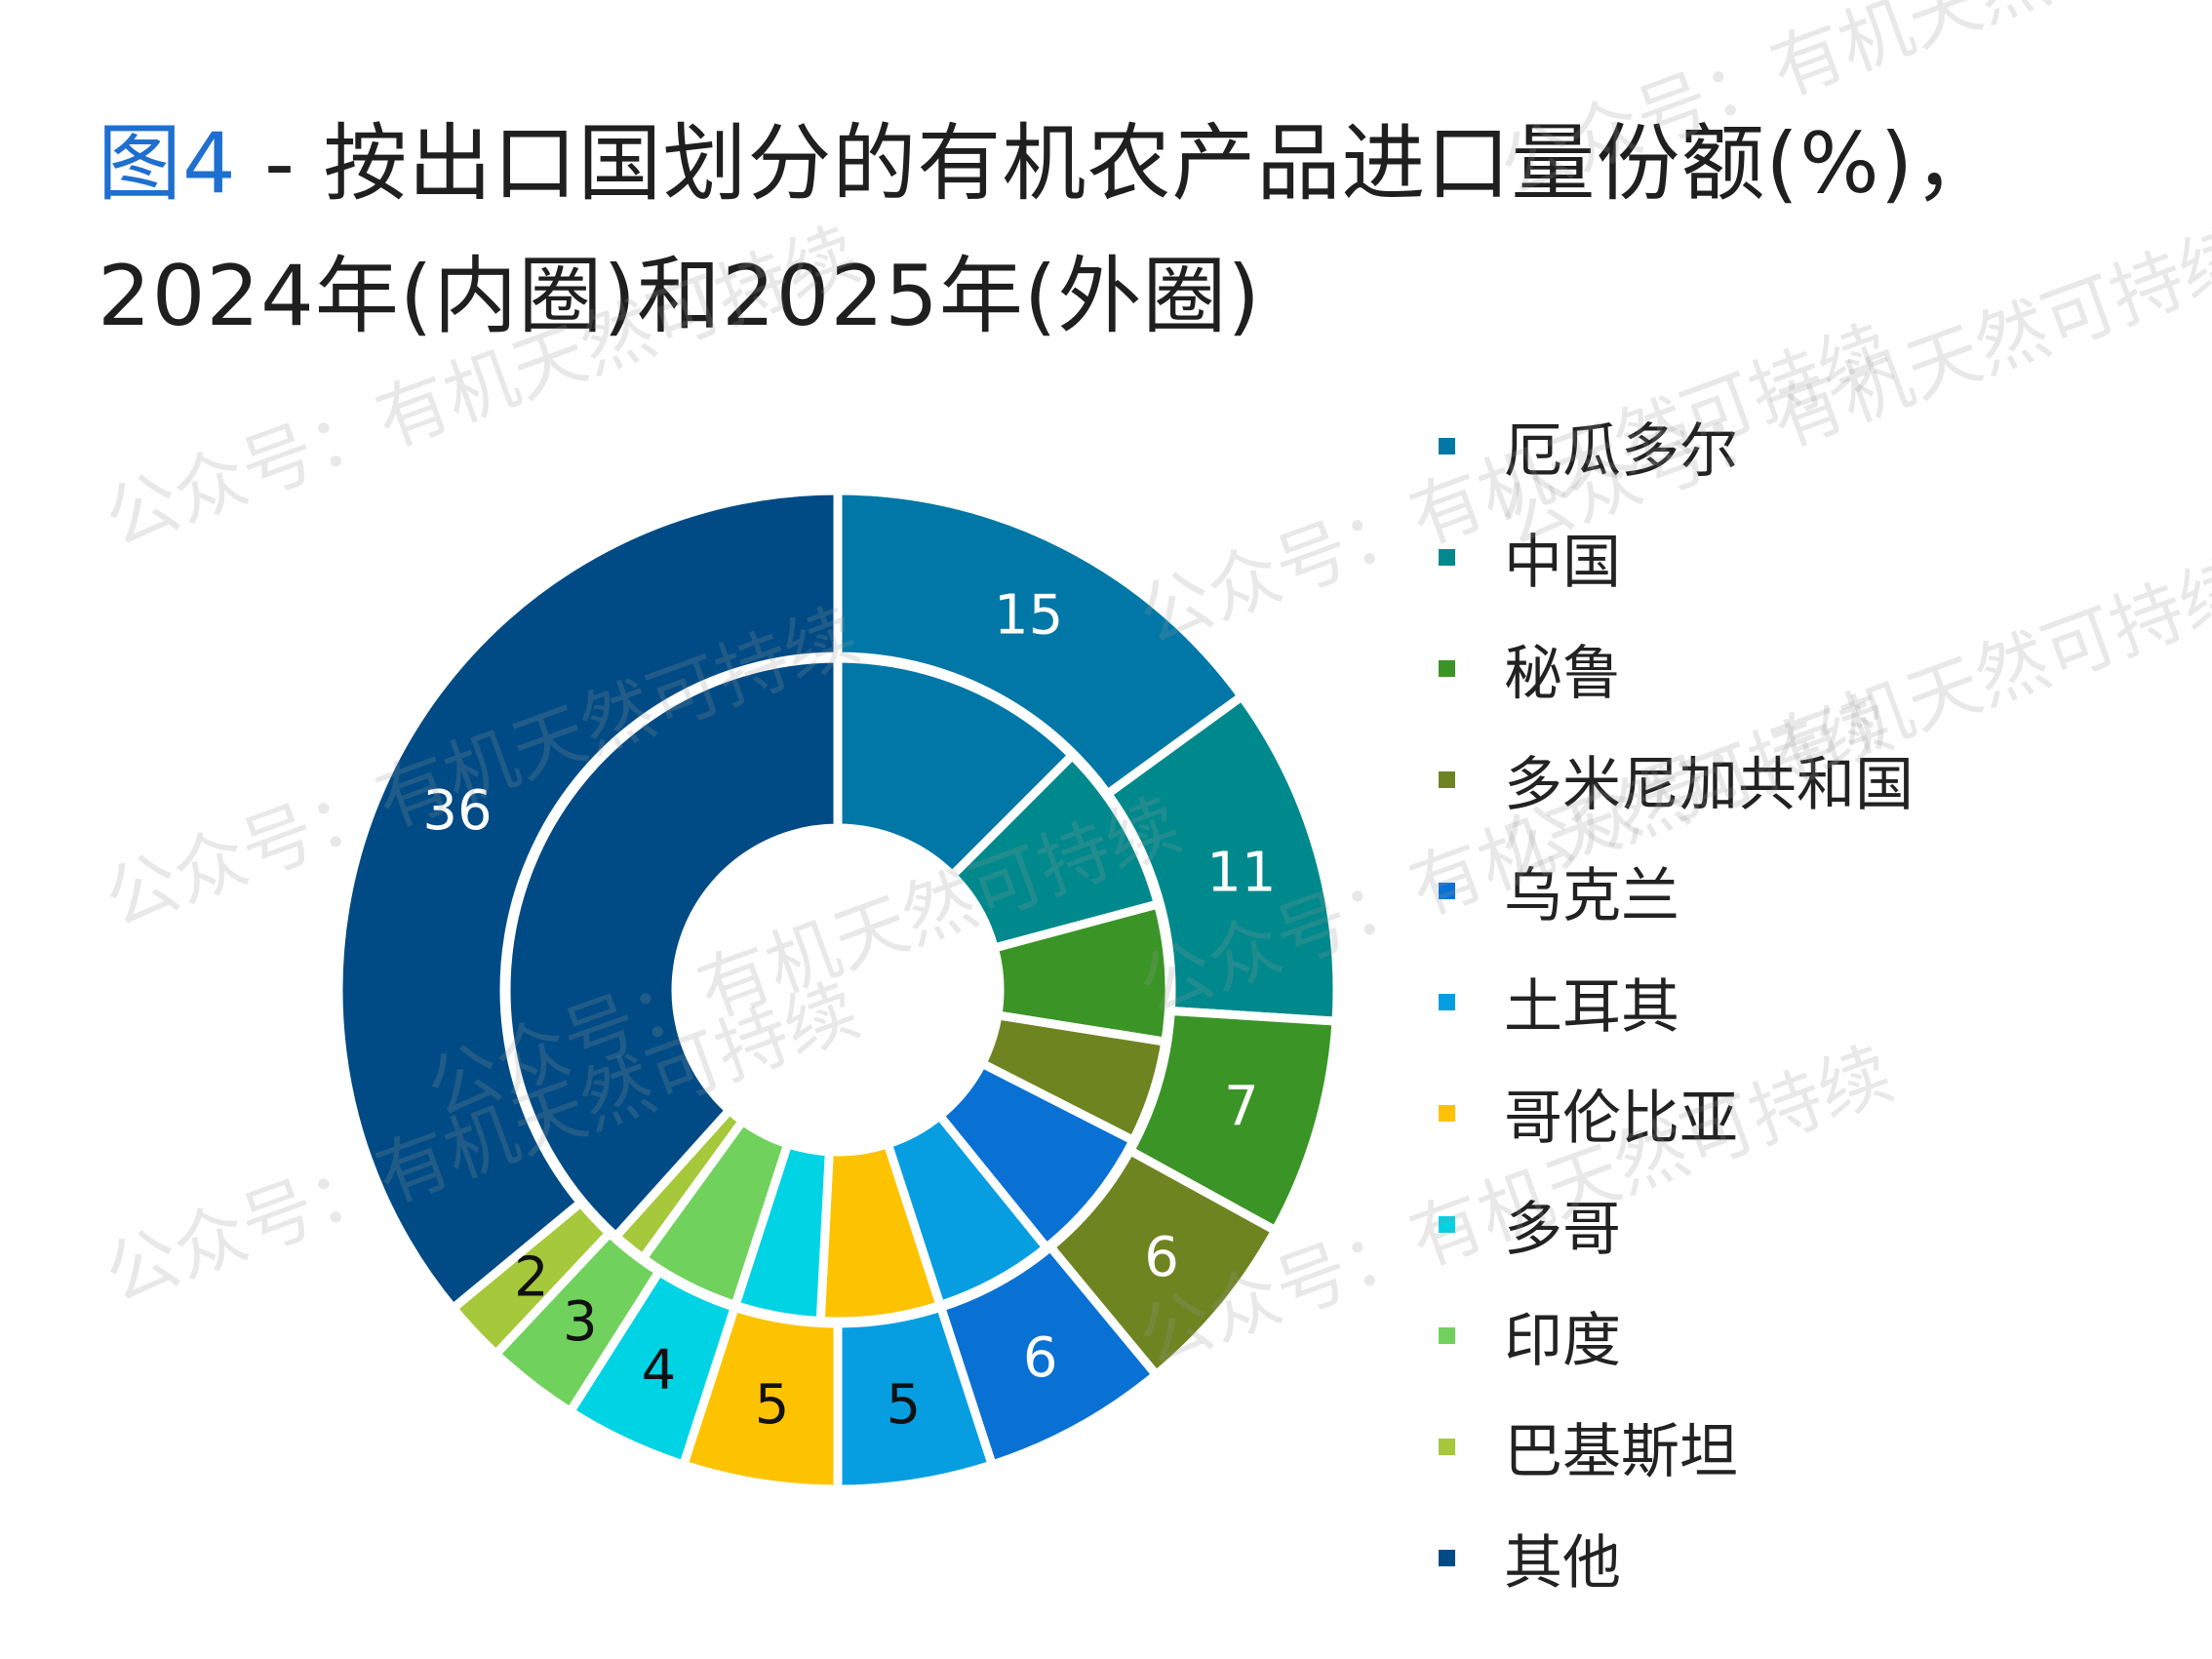 The image size is (2212, 1659). I want to click on outer-data-label-3: 7, so click(1241, 1107).